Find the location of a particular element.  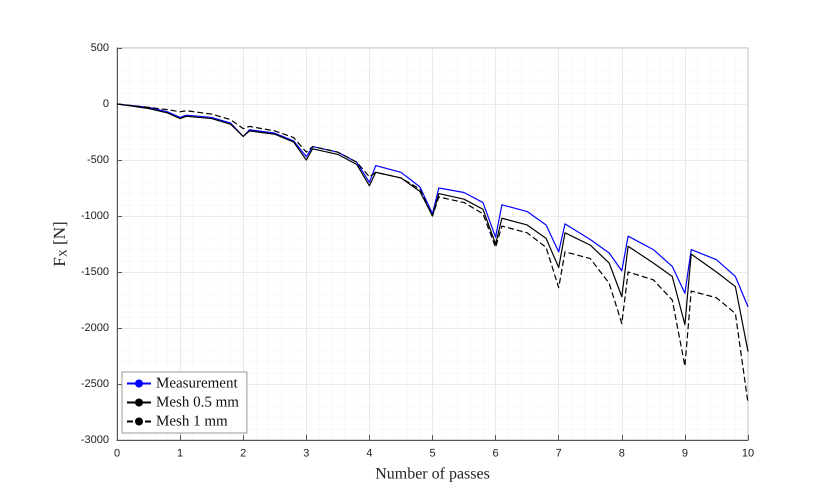

legend-label: Measurement is located at coordinates (197, 384).